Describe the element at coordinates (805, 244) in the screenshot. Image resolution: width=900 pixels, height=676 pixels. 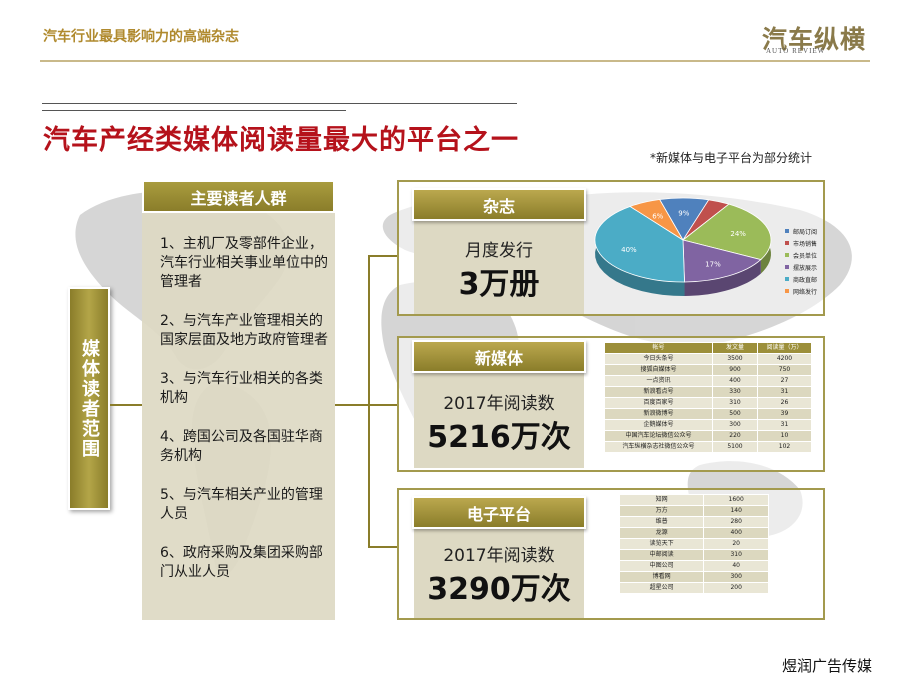
I see `legend-label: 市场销售` at that location.